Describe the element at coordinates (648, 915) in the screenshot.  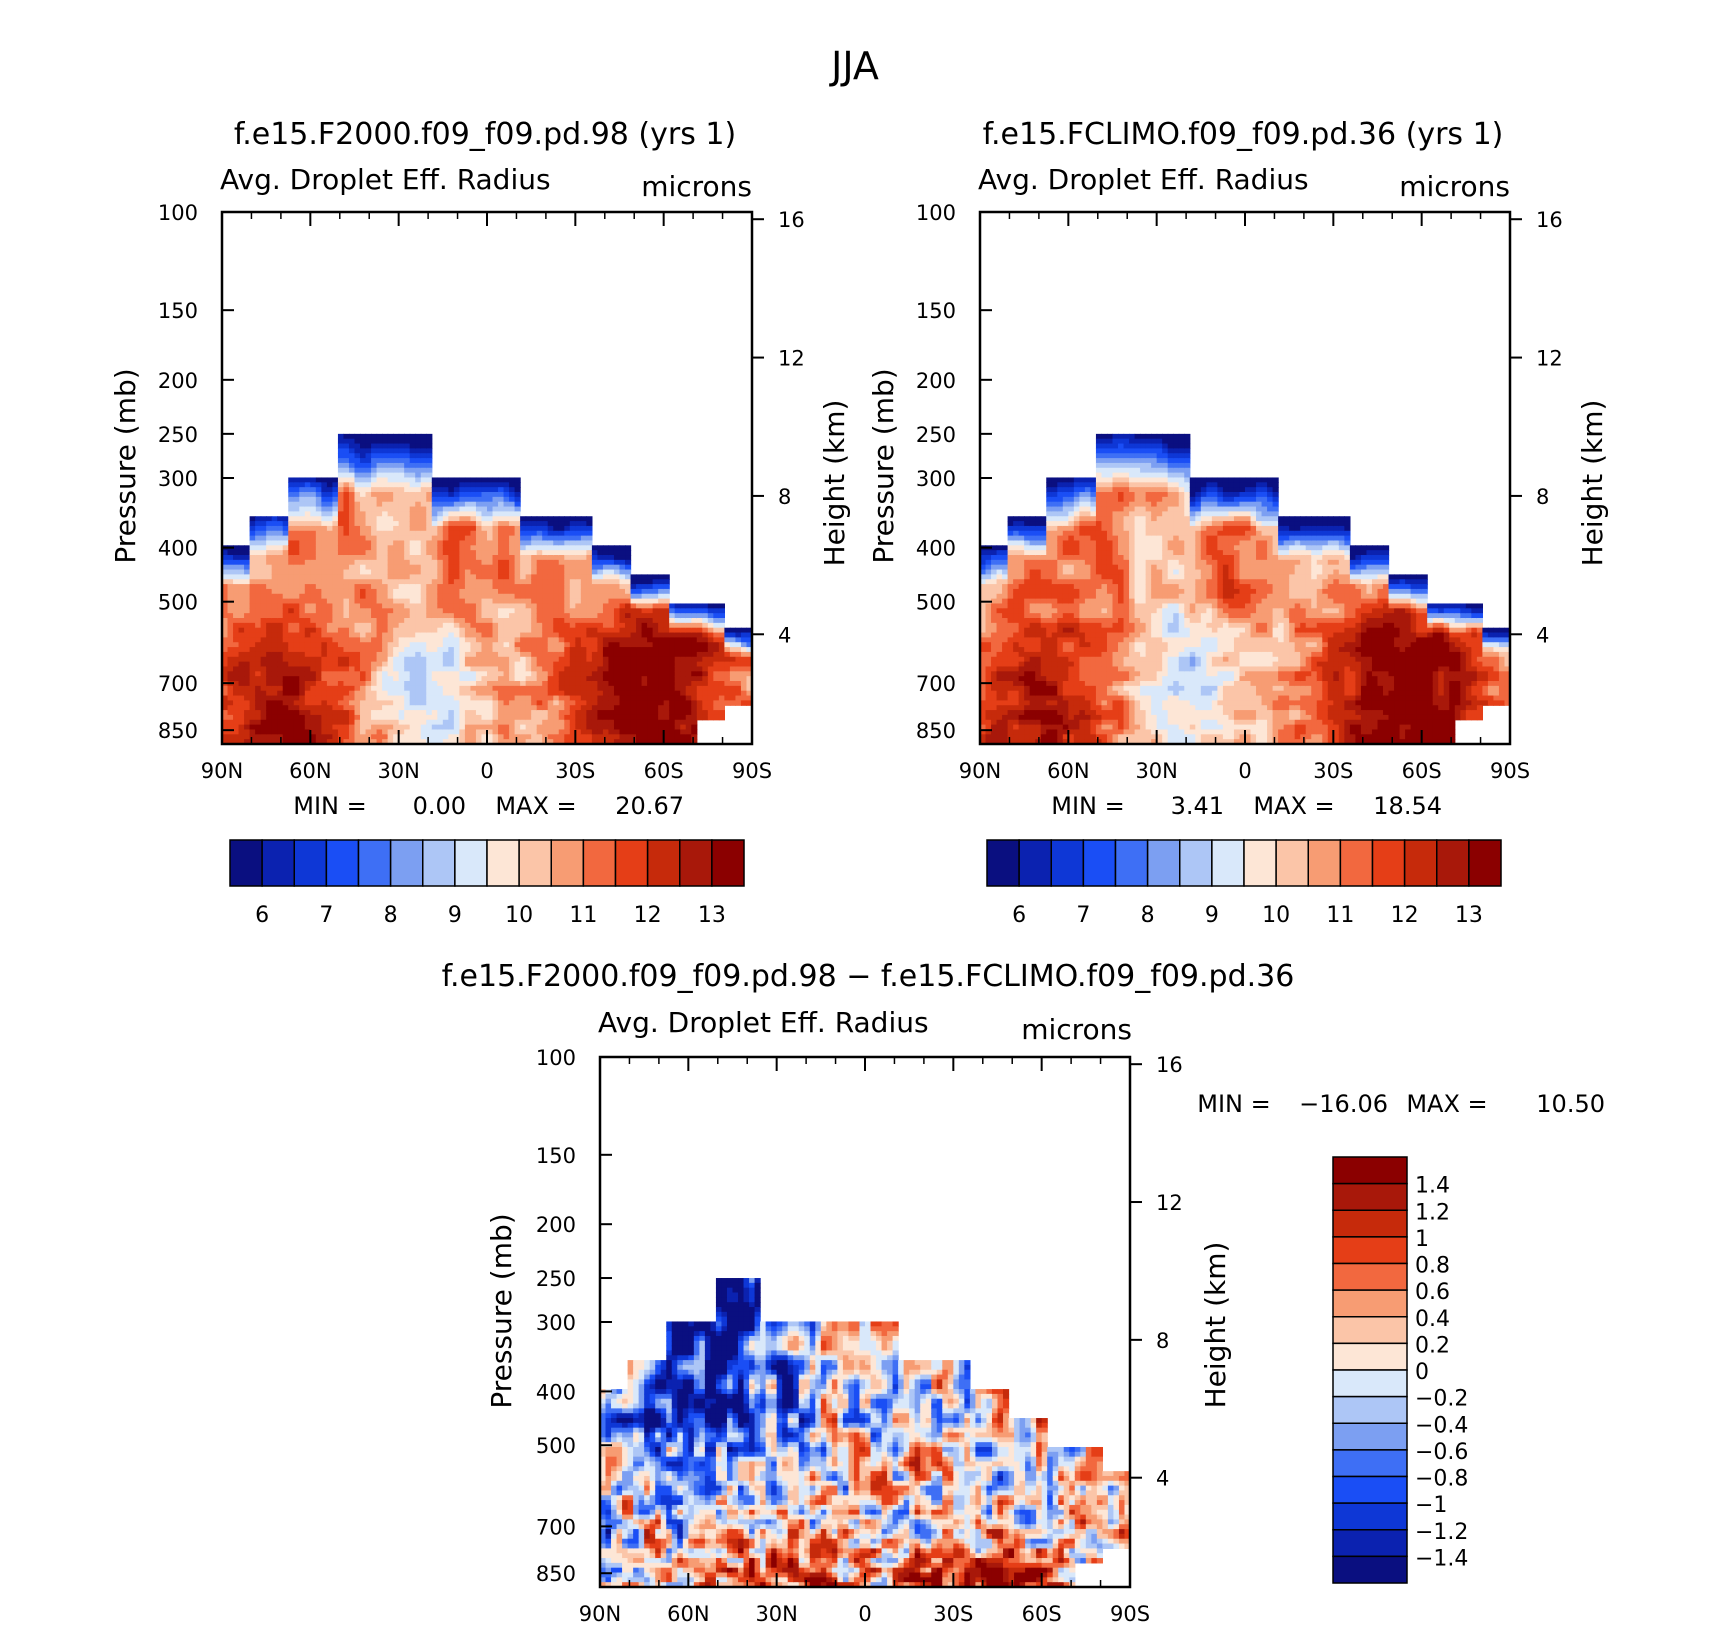
I see `colorbar-label: 12` at that location.